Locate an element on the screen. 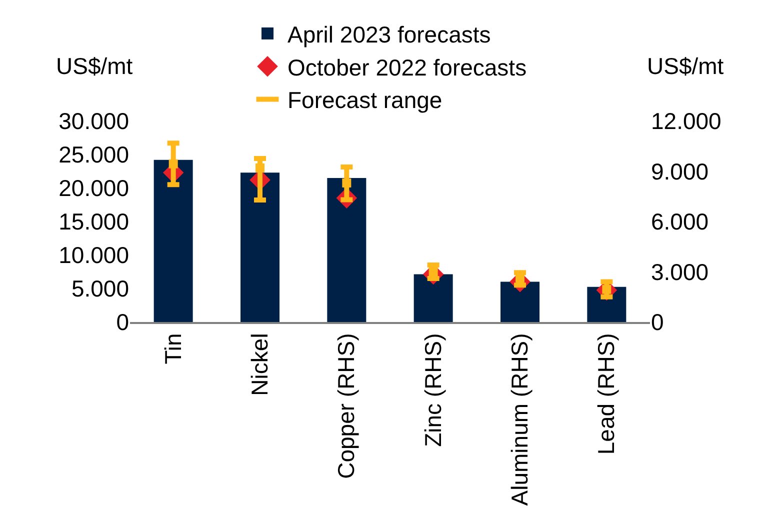 This screenshot has height=527, width=768. y-tick-label: 30.000 is located at coordinates (93, 121).